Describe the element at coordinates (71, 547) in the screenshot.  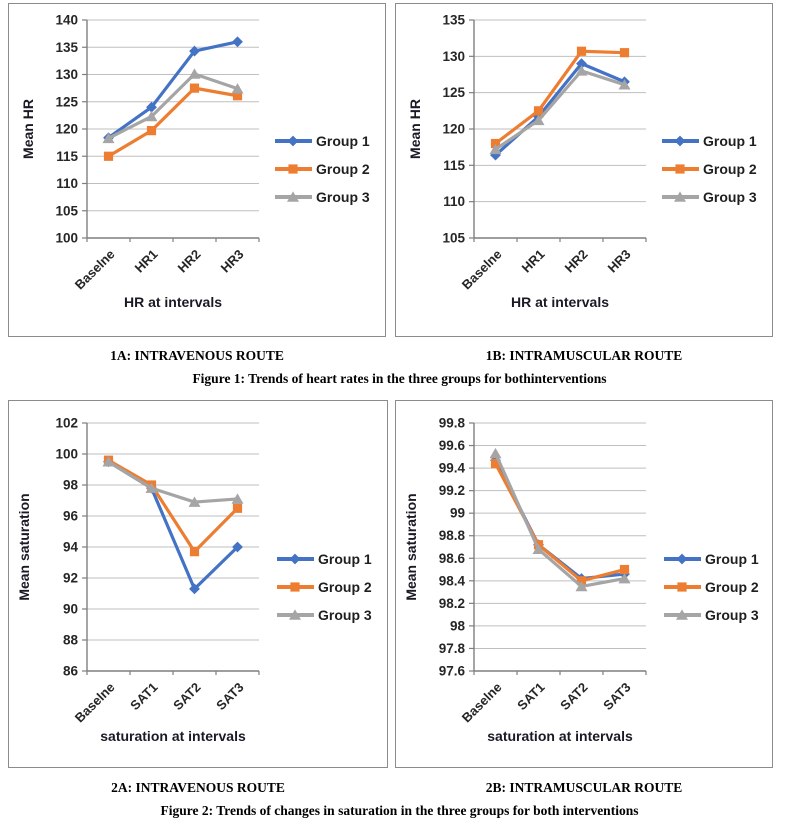
I see `y-tick-label: 94` at that location.